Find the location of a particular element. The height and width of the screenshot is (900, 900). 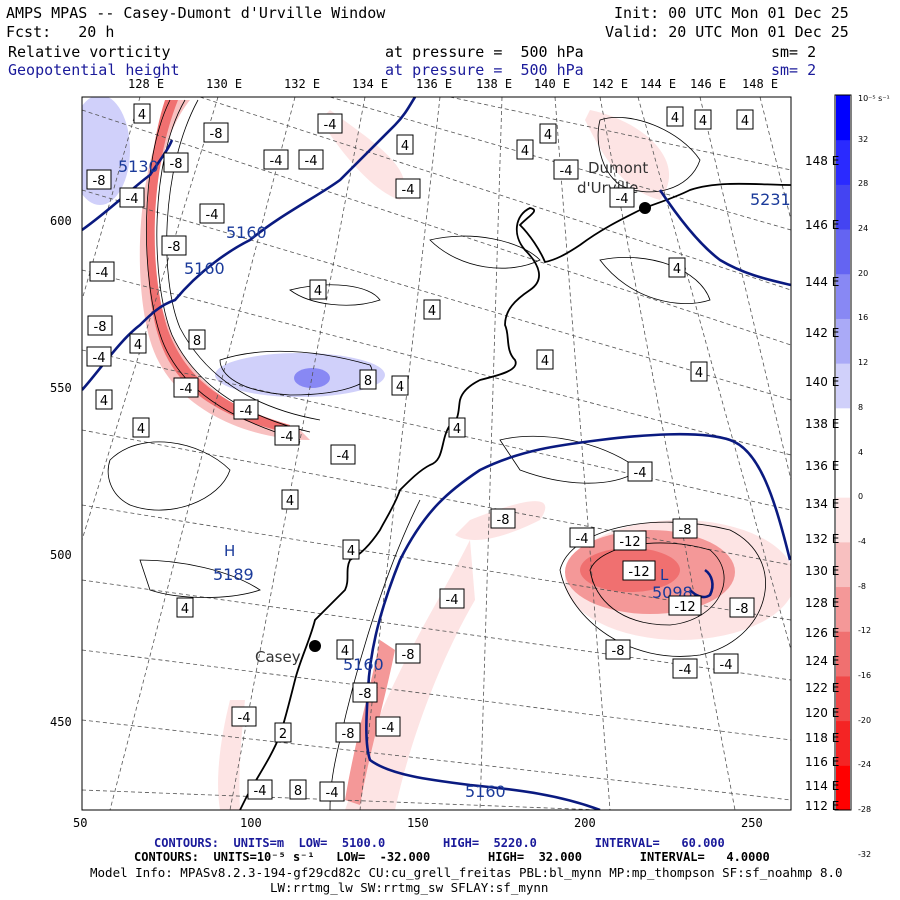

colorbar-tick-label: 8 is located at coordinates (861, 407).